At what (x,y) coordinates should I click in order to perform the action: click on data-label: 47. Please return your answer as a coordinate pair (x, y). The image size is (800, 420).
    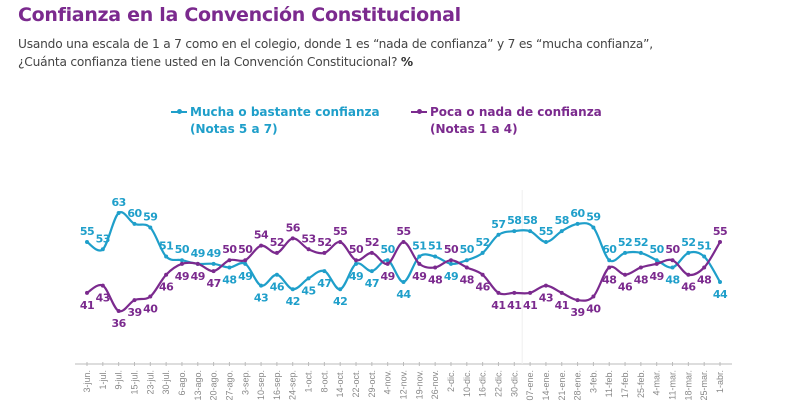
    Looking at the image, I should click on (372, 283).